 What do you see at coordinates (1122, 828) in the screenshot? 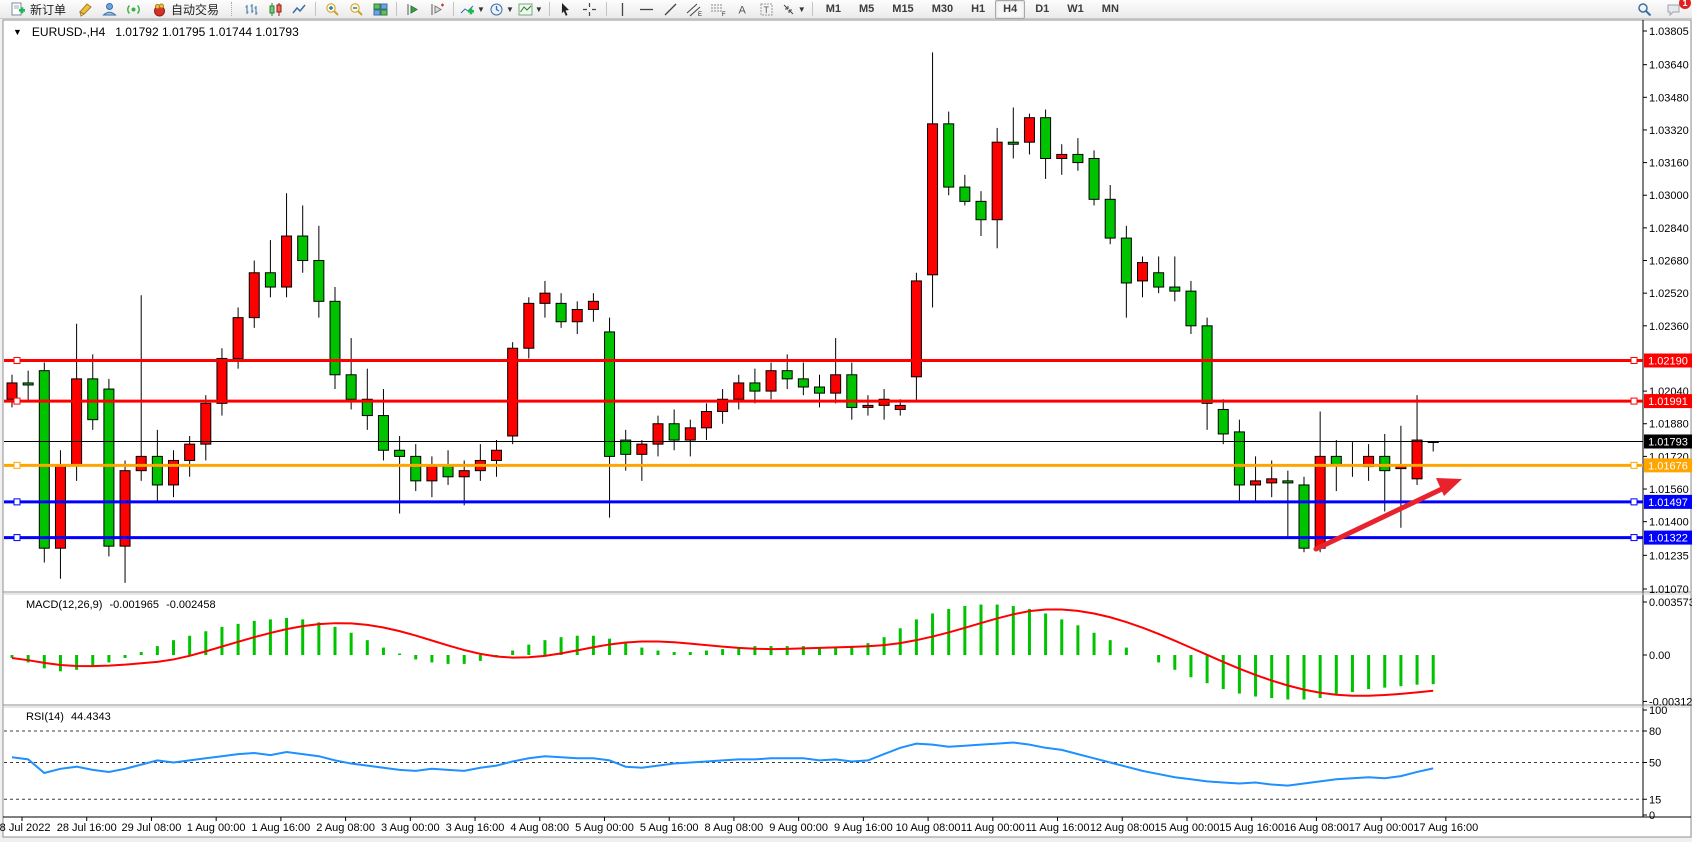
I see `time-axis-label: 12 Aug 08:00` at bounding box center [1122, 828].